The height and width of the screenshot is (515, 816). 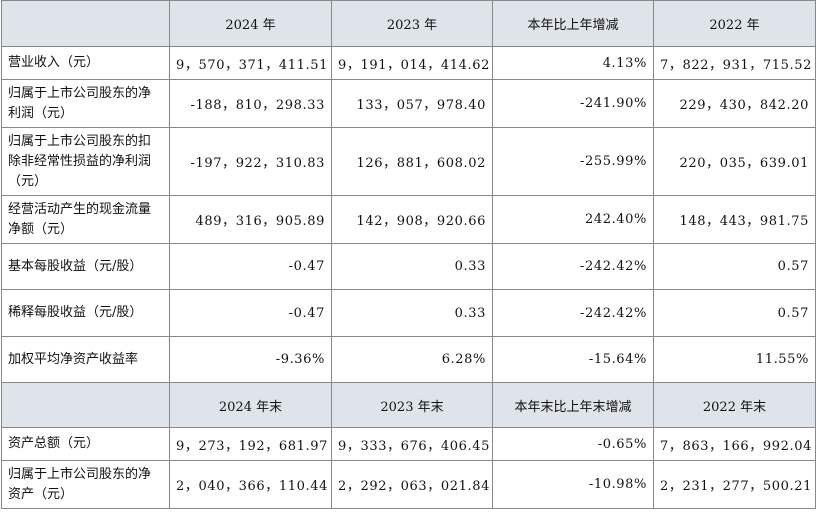 What do you see at coordinates (250, 161) in the screenshot?
I see `cell-2024: -197，922，310.83` at bounding box center [250, 161].